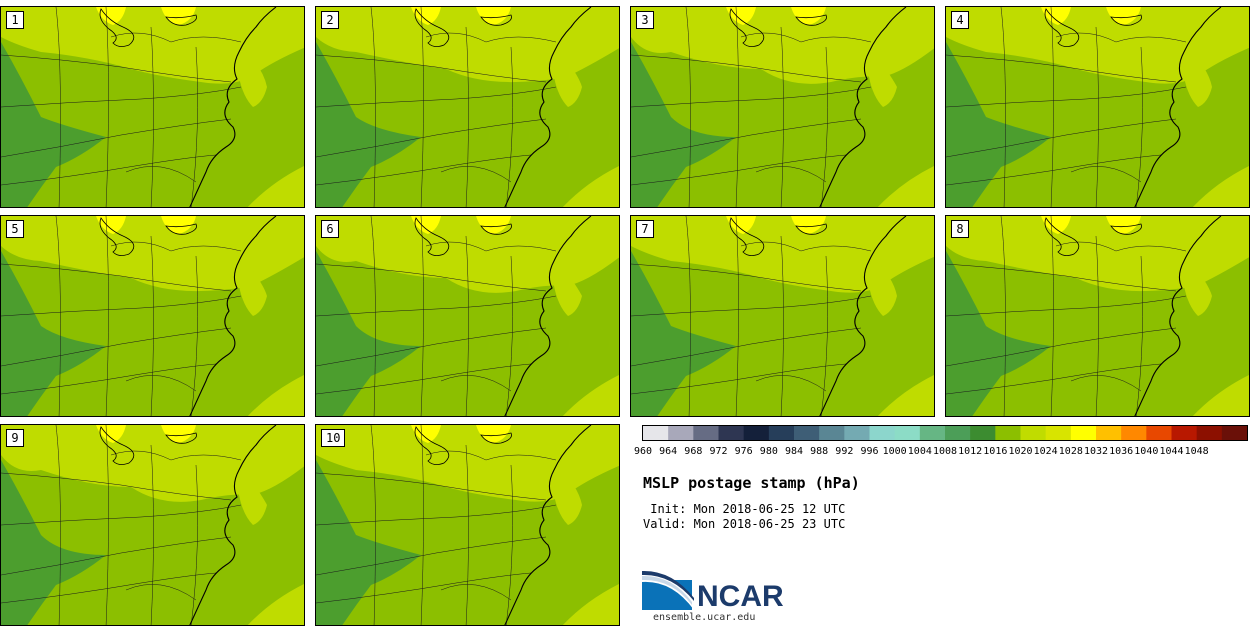 This screenshot has width=1260, height=627. I want to click on member-label: 2, so click(330, 20).